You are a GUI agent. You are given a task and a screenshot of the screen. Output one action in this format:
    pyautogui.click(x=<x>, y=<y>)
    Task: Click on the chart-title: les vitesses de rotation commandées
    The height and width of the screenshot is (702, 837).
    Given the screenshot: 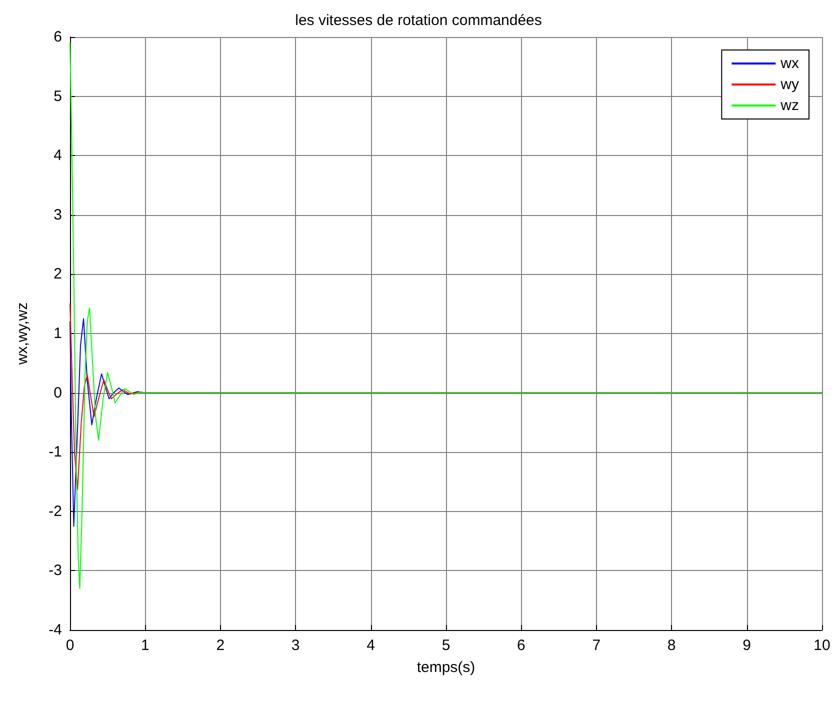 What is the action you would take?
    pyautogui.click(x=418, y=20)
    